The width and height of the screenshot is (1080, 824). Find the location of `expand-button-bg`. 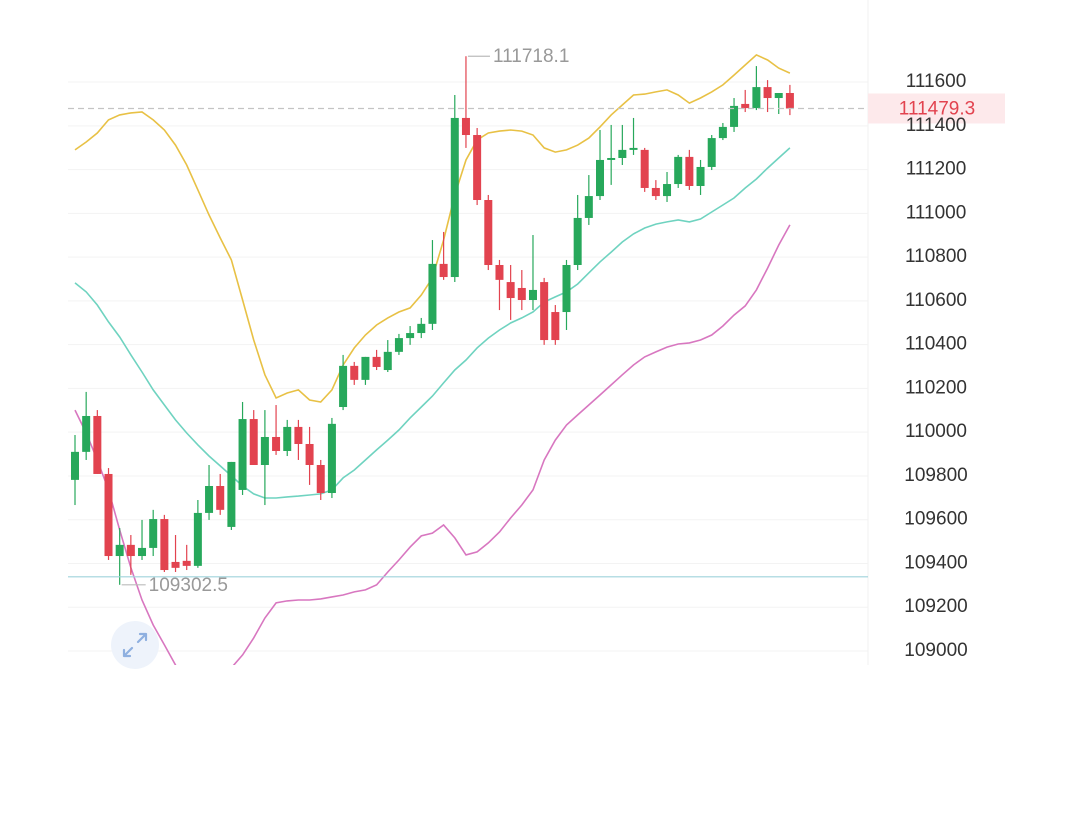

expand-button-bg is located at coordinates (135, 645).